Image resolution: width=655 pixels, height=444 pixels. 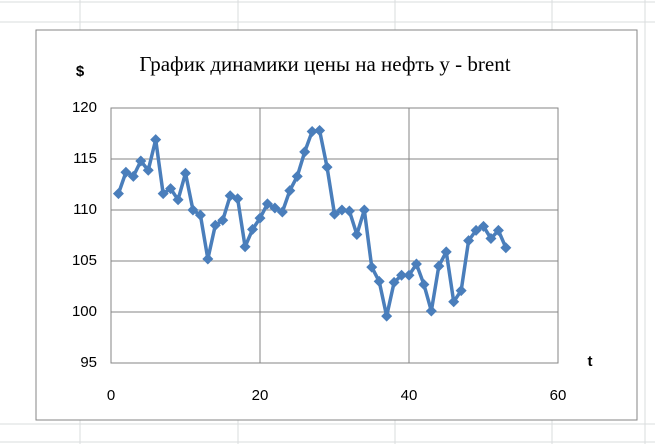 I want to click on y-axis-label: $, so click(x=80, y=71).